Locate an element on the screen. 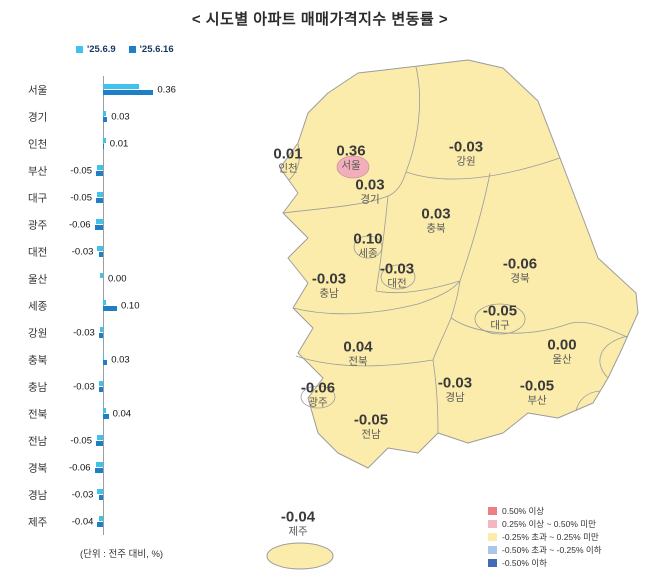 The height and width of the screenshot is (582, 658). row-category-label: 전남 is located at coordinates (38, 441).